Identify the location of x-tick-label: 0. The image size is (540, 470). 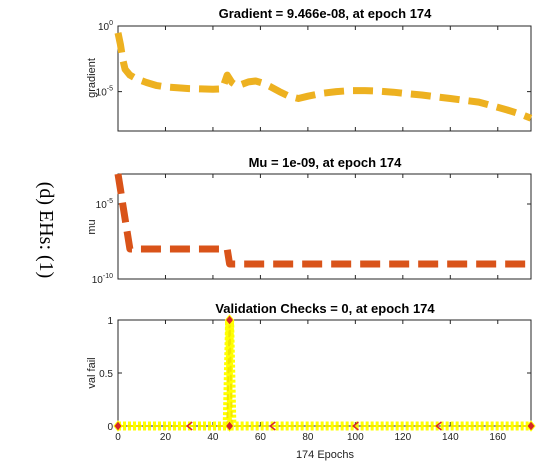
(118, 437).